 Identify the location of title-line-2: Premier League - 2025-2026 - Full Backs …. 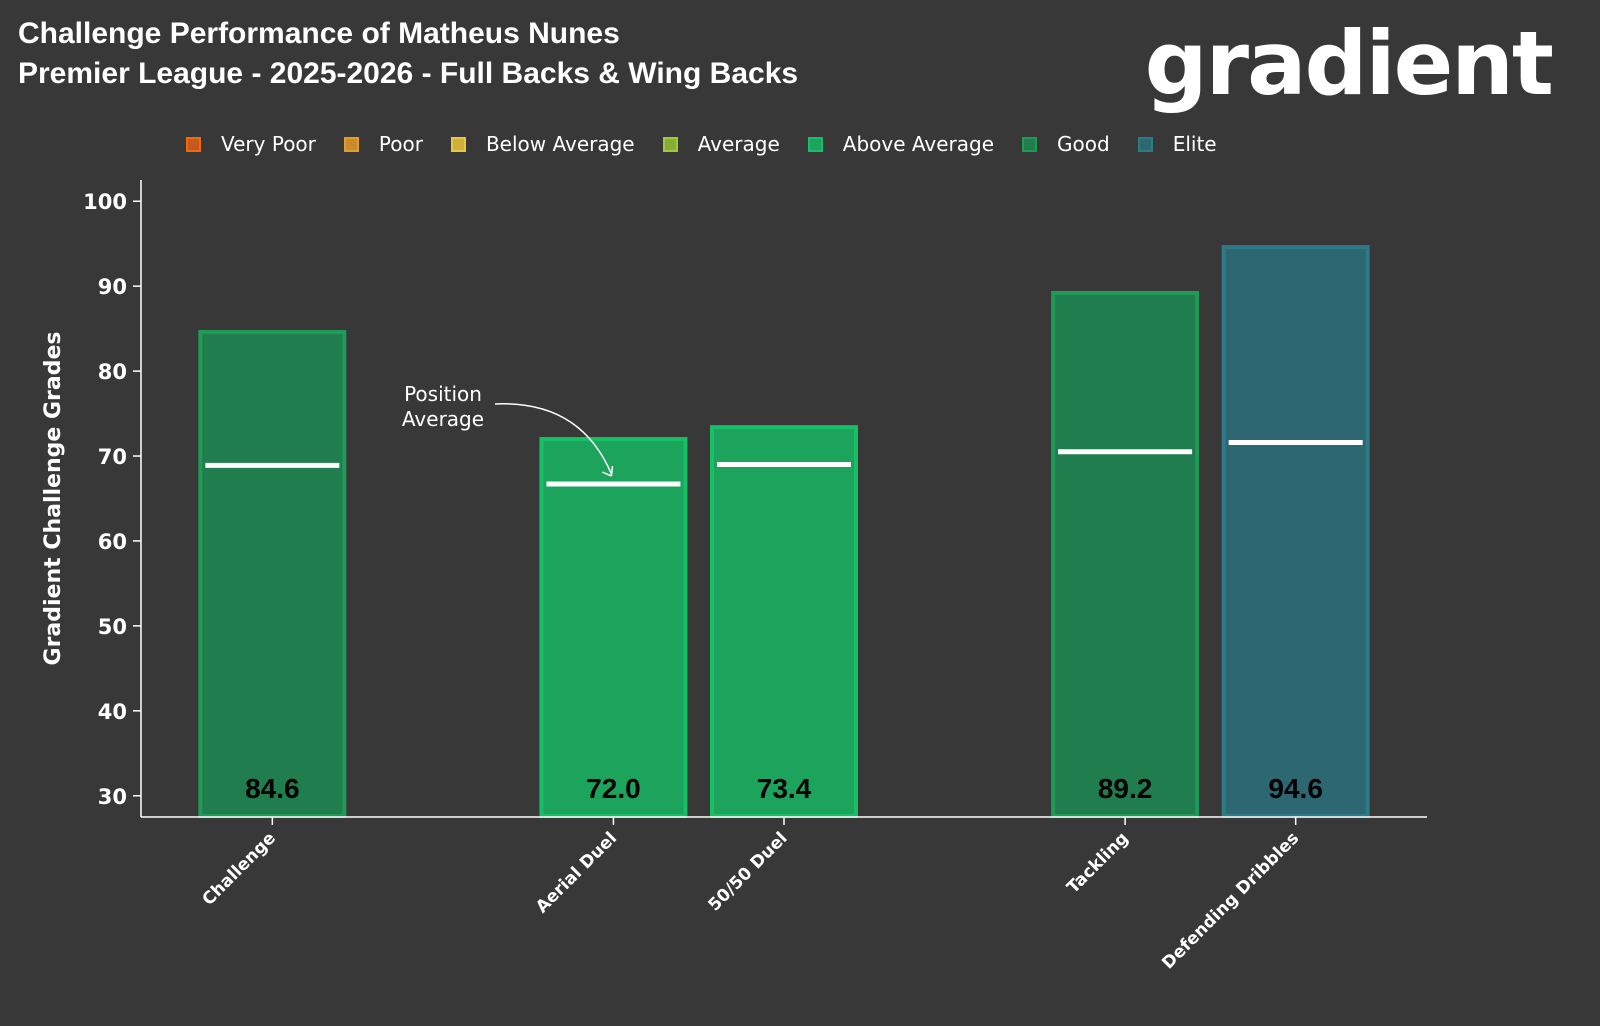
(408, 73).